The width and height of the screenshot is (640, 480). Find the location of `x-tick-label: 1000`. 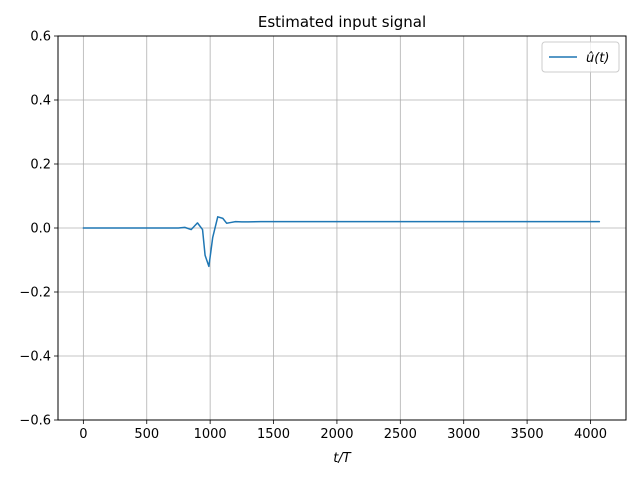

x-tick-label: 1000 is located at coordinates (210, 434).